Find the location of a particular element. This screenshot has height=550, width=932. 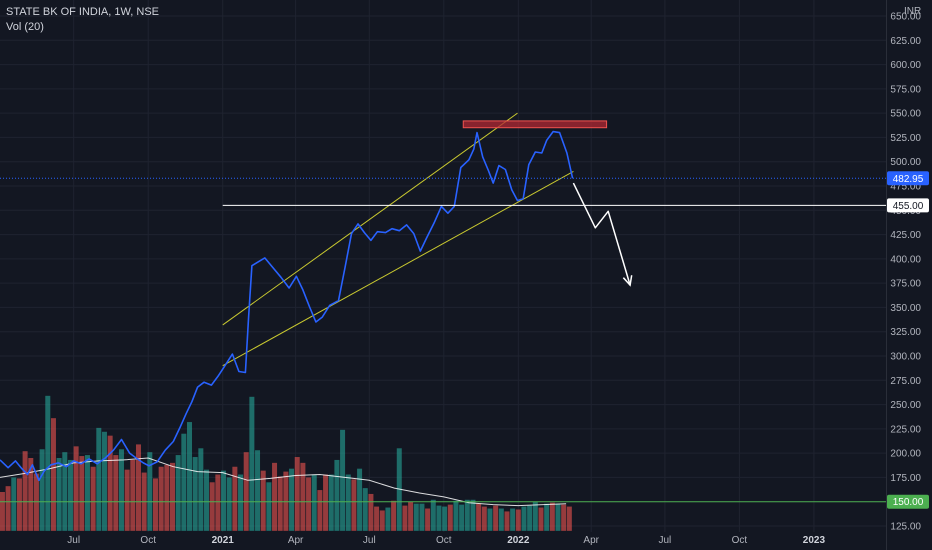

x-tick-label: 2022 is located at coordinates (518, 540).